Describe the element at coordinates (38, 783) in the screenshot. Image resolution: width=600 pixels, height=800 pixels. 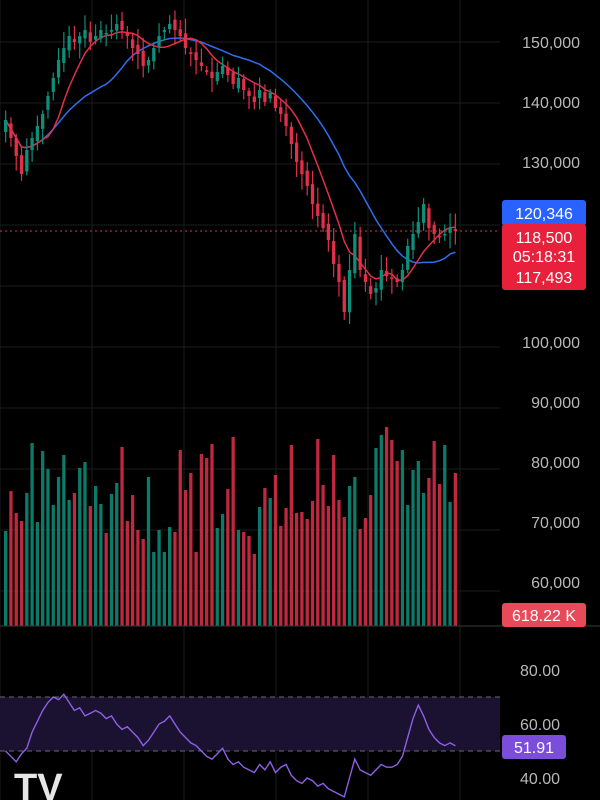
I see `tradingview-logo: TV` at that location.